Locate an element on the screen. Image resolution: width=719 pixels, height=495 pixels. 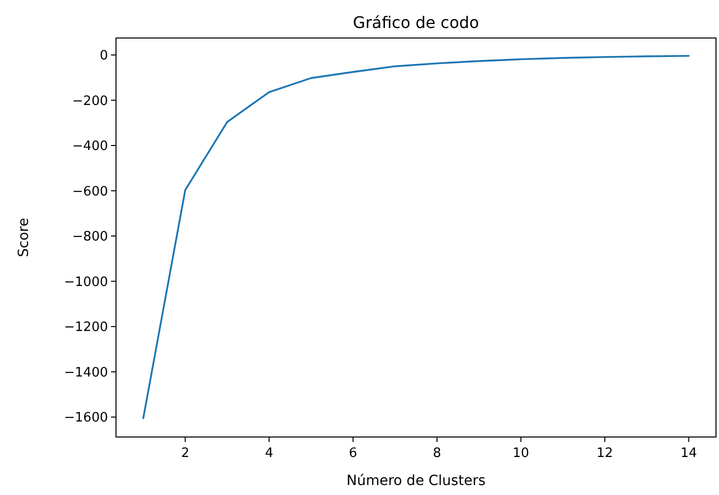
y-tick-label: 0 is located at coordinates (104, 56).